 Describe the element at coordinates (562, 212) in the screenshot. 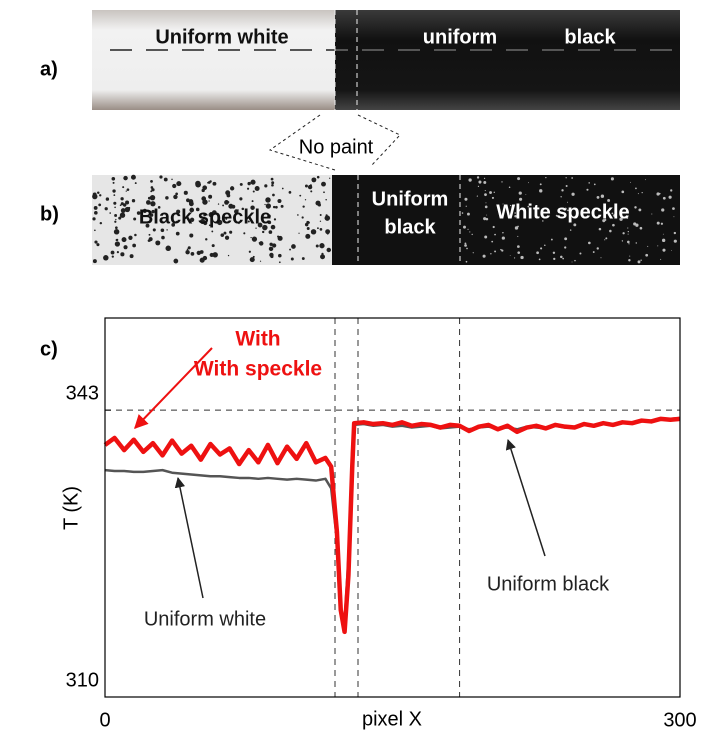

I see `photo-label: White speckle` at that location.